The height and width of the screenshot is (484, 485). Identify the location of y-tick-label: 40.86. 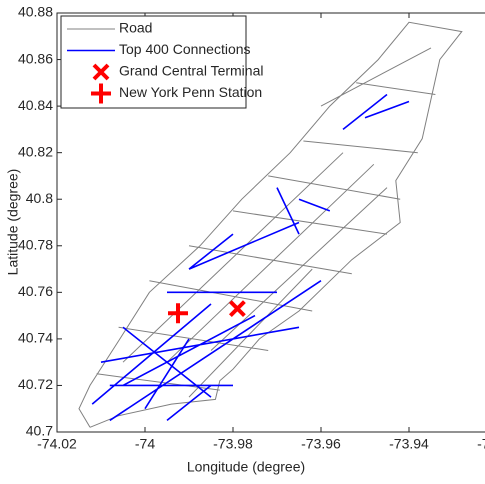
(35, 58).